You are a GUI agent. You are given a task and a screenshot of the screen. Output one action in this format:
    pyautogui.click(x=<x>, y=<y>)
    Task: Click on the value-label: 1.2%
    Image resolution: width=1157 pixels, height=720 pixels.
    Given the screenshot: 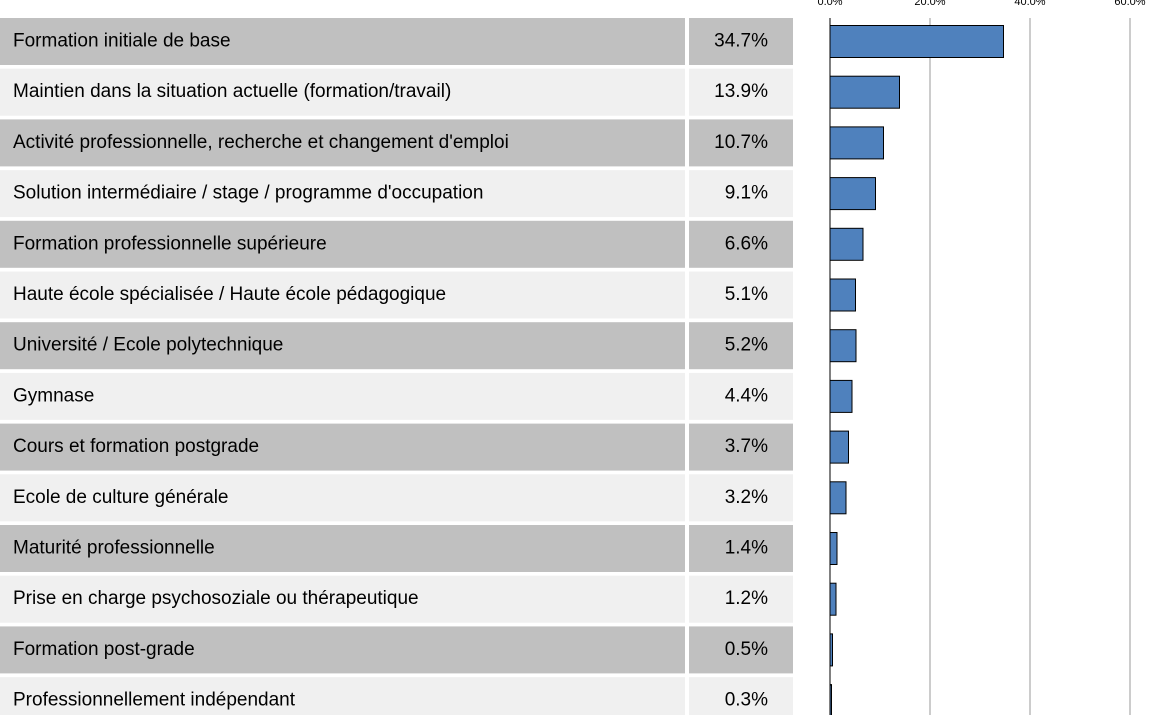 What is the action you would take?
    pyautogui.click(x=746, y=598)
    